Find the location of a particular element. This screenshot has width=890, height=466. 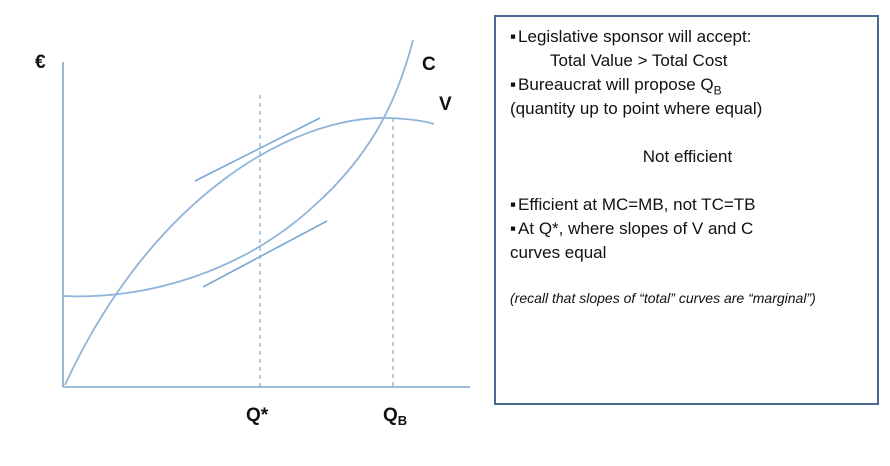

bureaucrat-propose-text: Bureaucrat will propose Q is located at coordinates (616, 84).